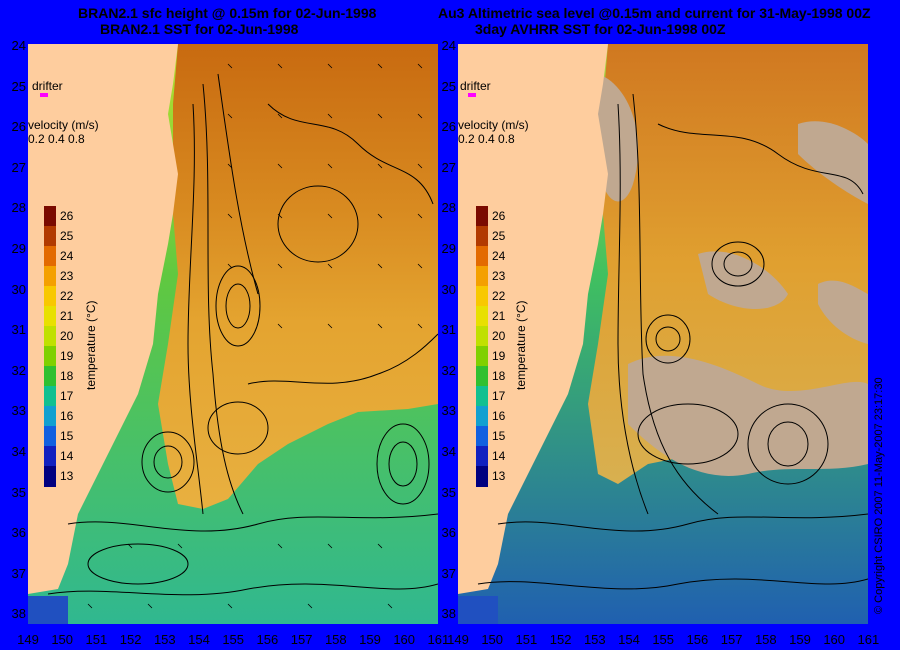  What do you see at coordinates (765, 639) in the screenshot?
I see `lon-label-right: 158` at bounding box center [765, 639].